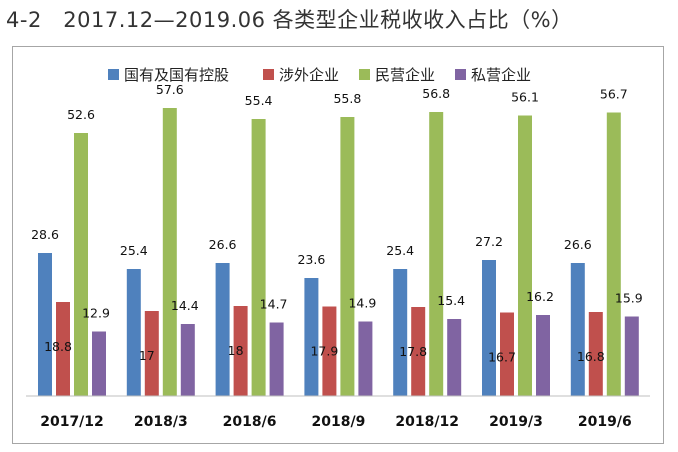 The image size is (678, 452). What do you see at coordinates (259, 100) in the screenshot?
I see `data-label: 55.4` at bounding box center [259, 100].